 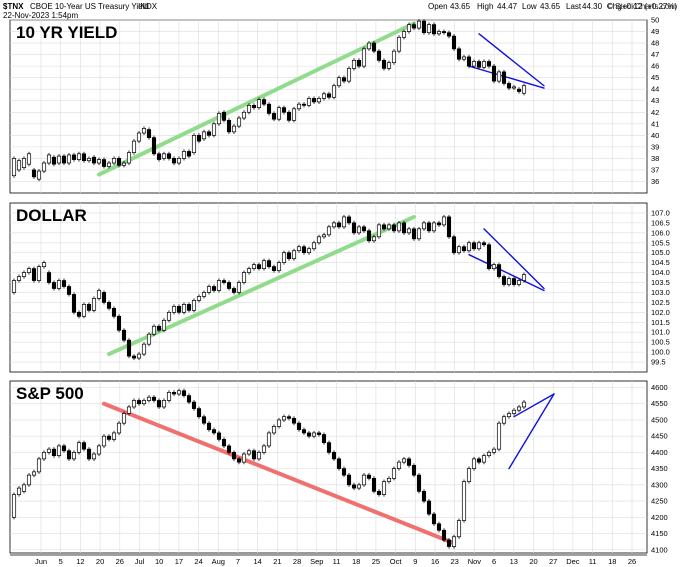 I want to click on y-tick-label: 106.0, so click(x=660, y=232).